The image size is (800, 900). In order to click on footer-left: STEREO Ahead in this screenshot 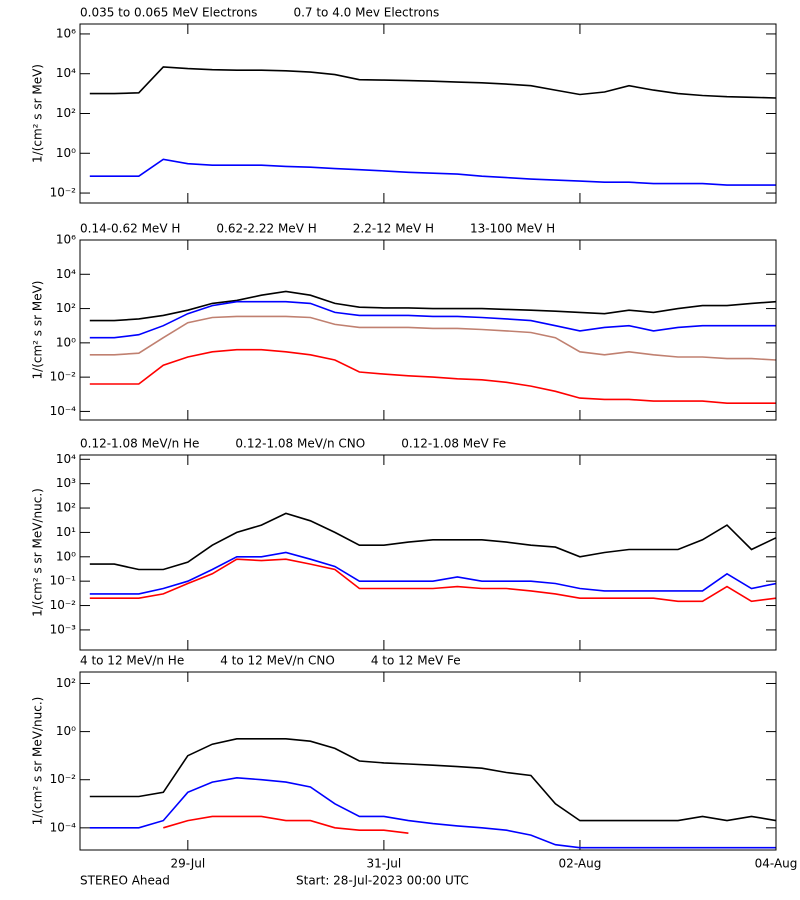, I will do `click(125, 881)`.